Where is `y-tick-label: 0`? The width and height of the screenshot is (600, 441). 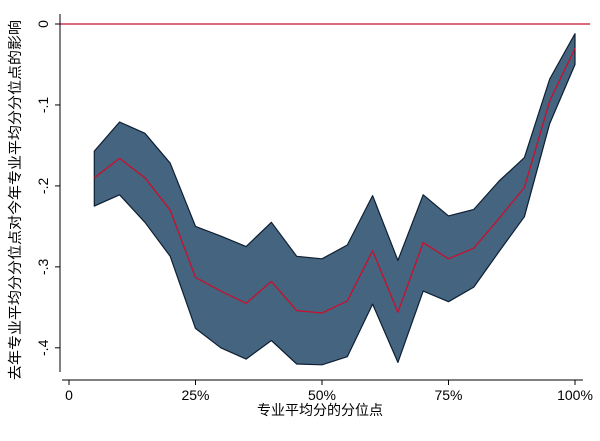 y-tick-label: 0 is located at coordinates (43, 24).